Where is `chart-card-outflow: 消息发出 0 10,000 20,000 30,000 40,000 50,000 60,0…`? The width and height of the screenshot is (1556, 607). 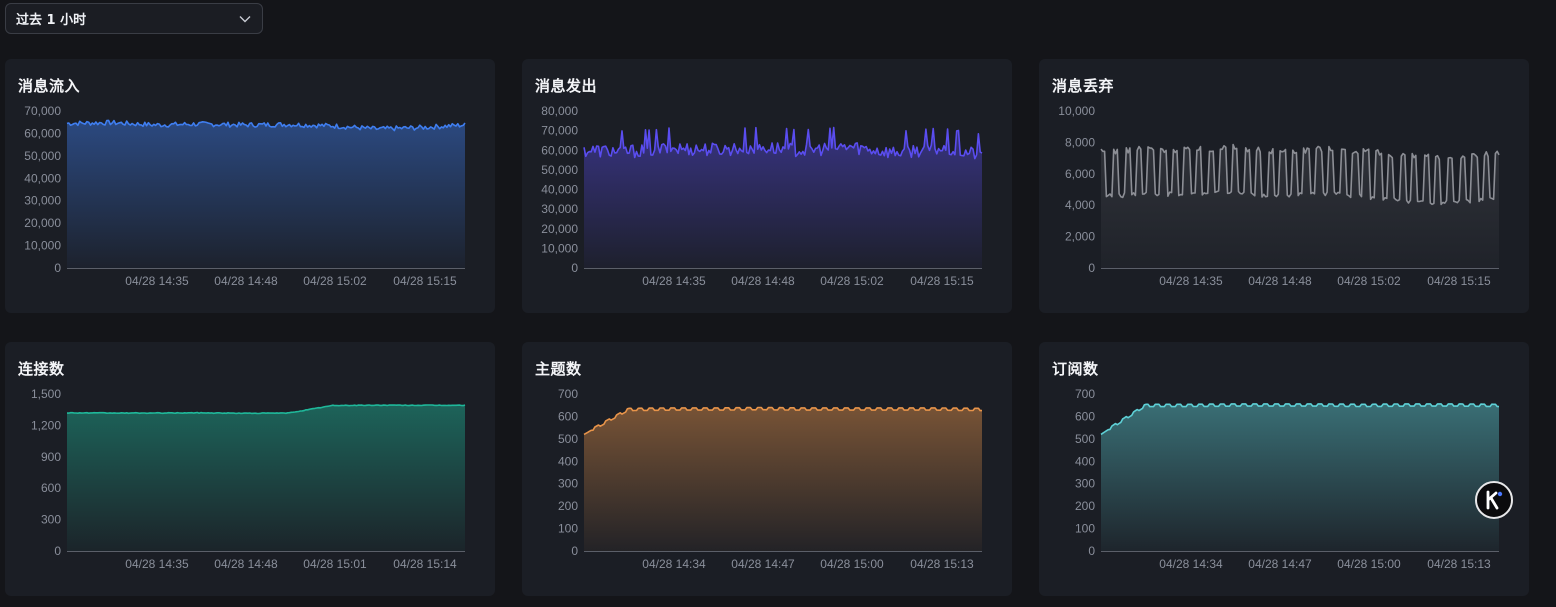 chart-card-outflow: 消息发出 0 10,000 20,000 30,000 40,000 50,000 60,0… is located at coordinates (767, 186).